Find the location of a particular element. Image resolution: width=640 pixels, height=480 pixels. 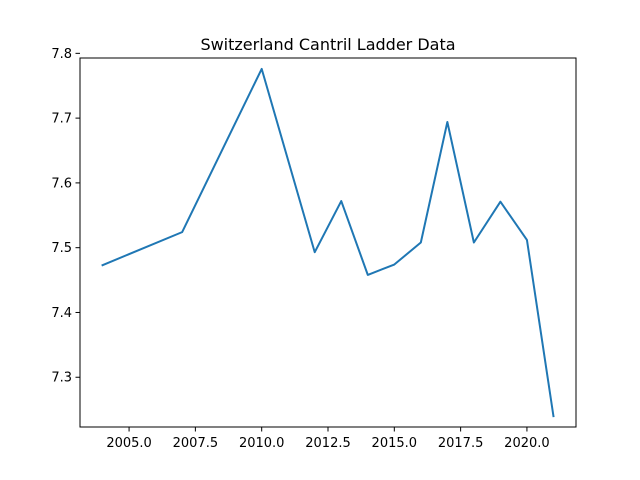

y-tick-label: 7.3 is located at coordinates (61, 378).